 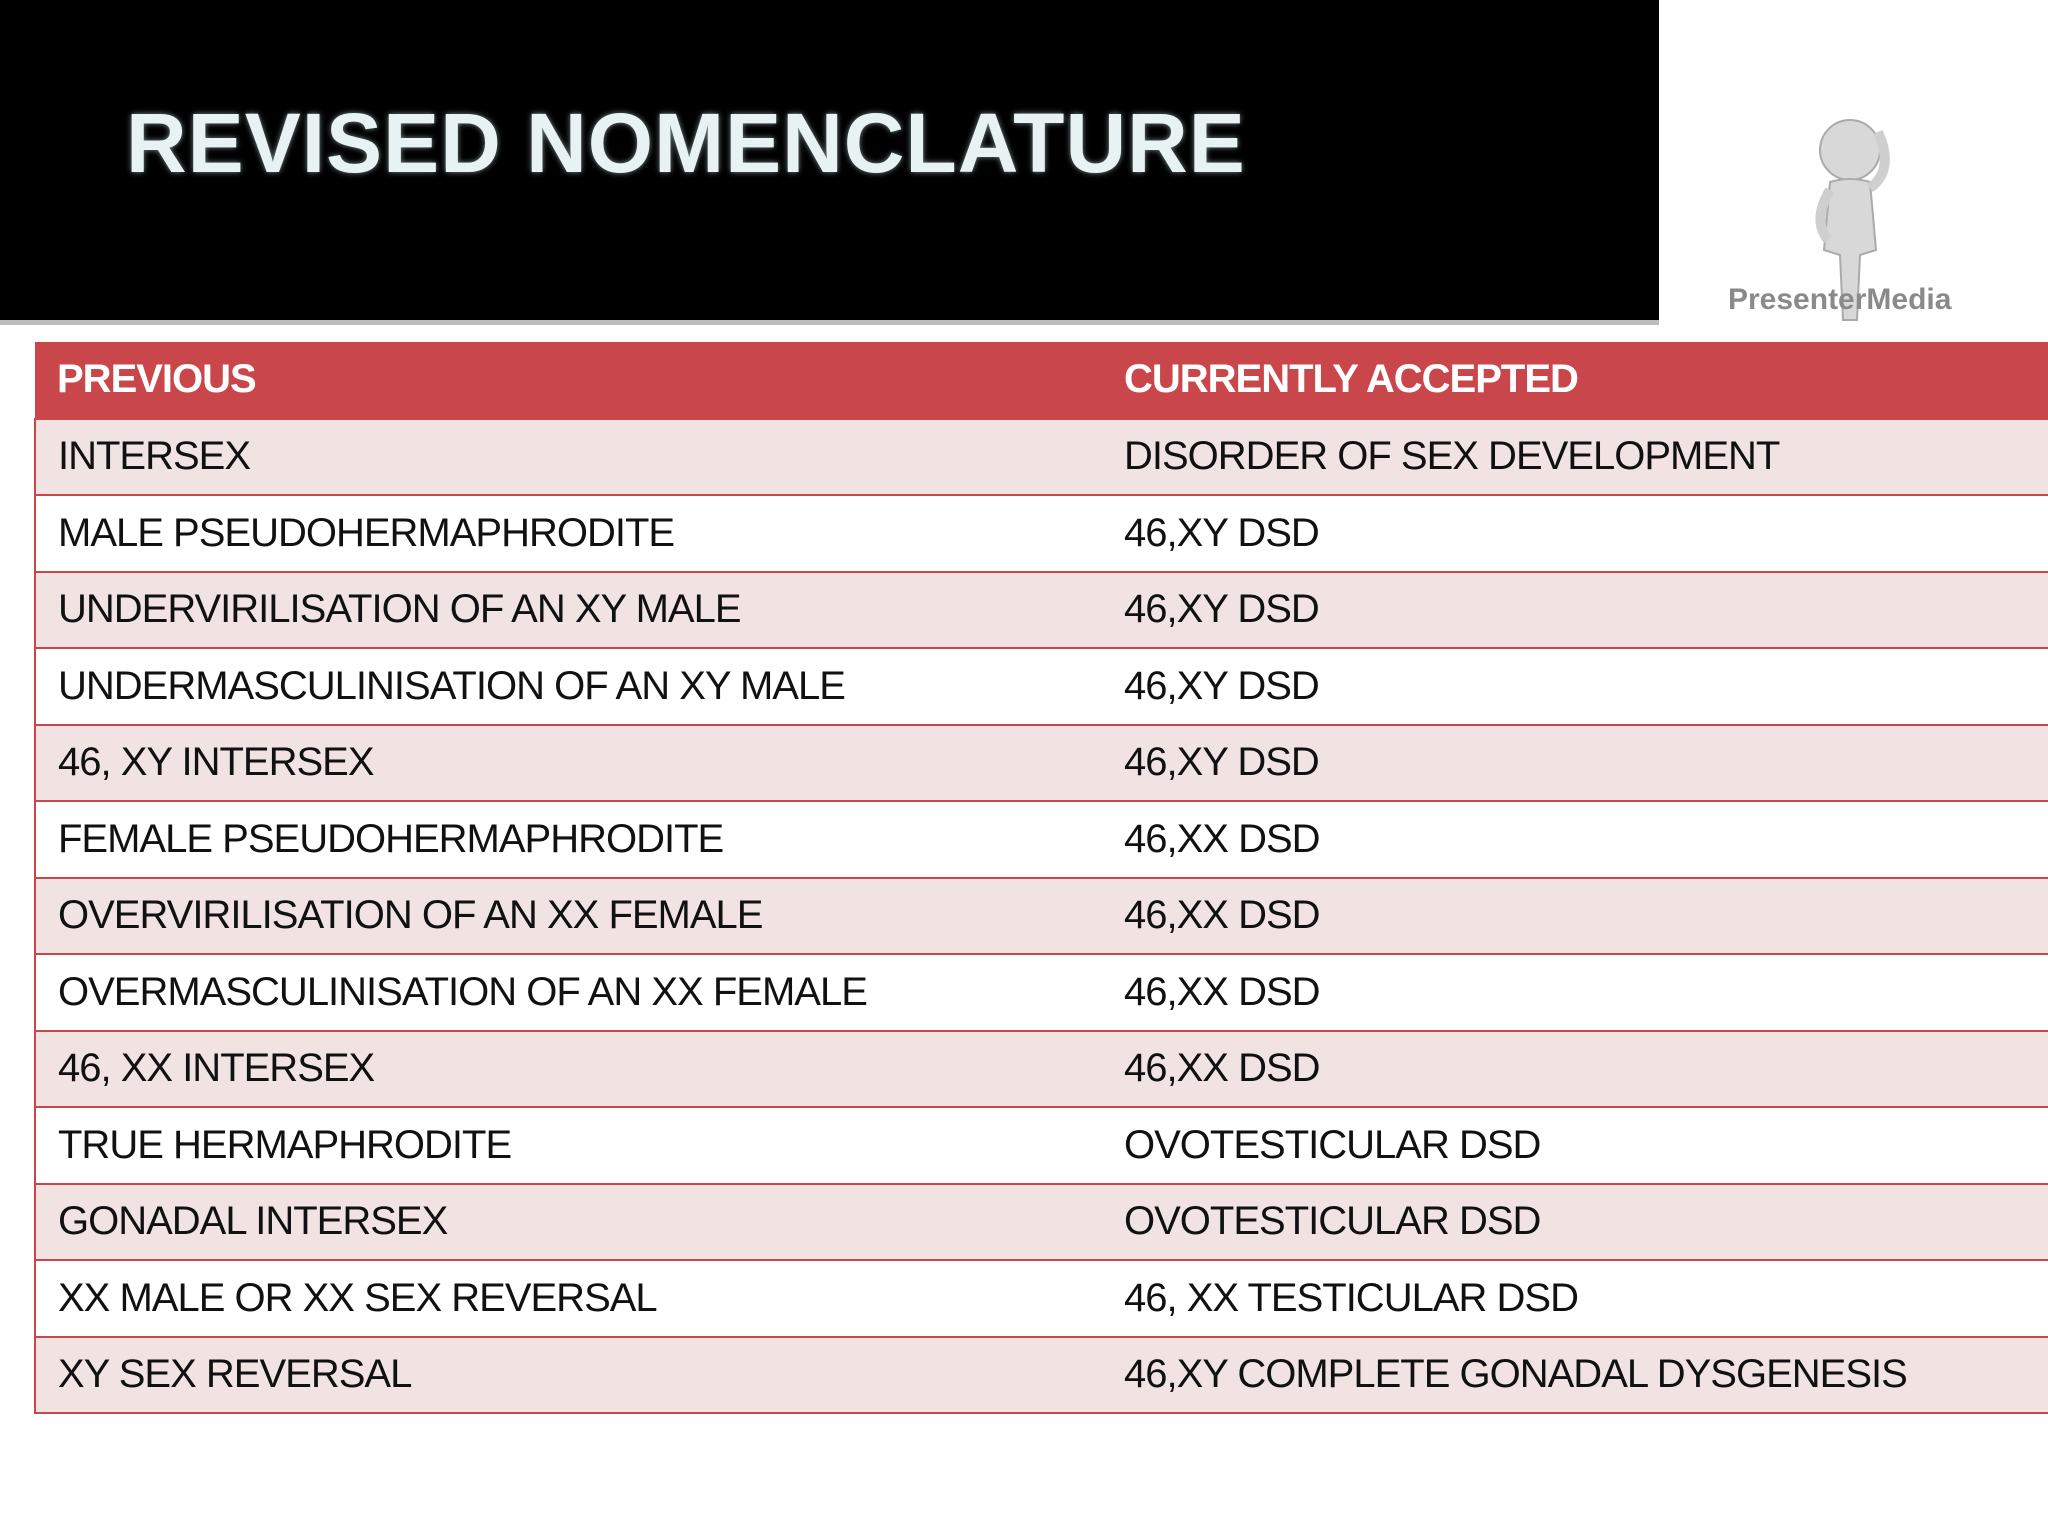 I want to click on previous-term: 46, XX INTERSEX, so click(x=568, y=1069).